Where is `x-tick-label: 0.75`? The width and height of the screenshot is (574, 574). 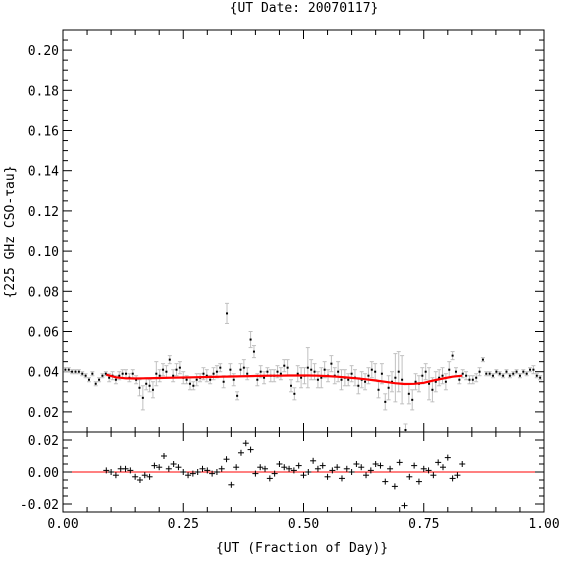 x-tick-label: 0.75 is located at coordinates (423, 524).